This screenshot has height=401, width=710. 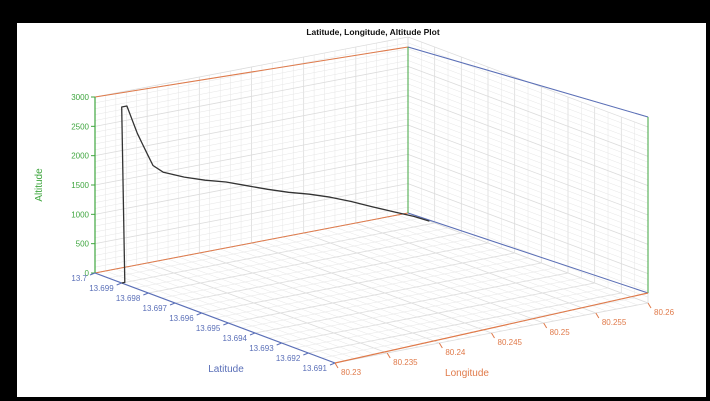 I want to click on chart-title: Latitude, Longitude, Altitude Plot, so click(x=372, y=32).